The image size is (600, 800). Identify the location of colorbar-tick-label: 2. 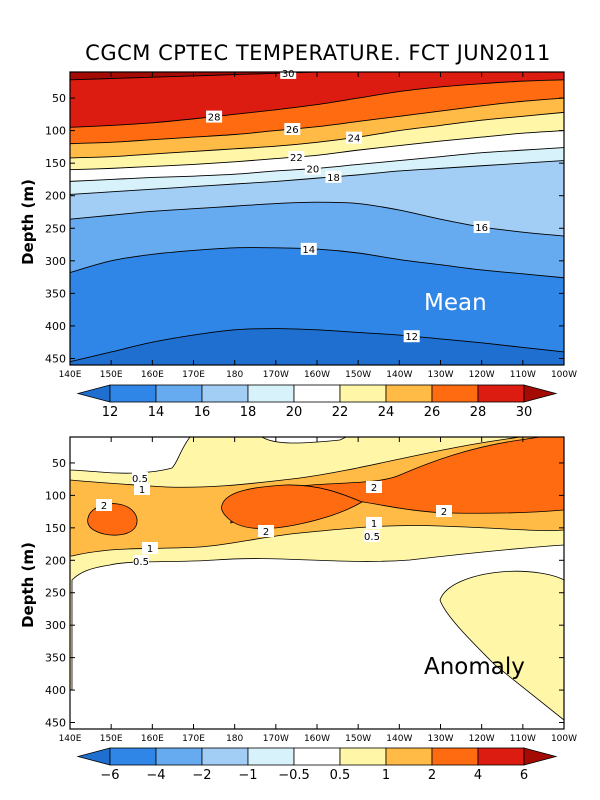
(432, 775).